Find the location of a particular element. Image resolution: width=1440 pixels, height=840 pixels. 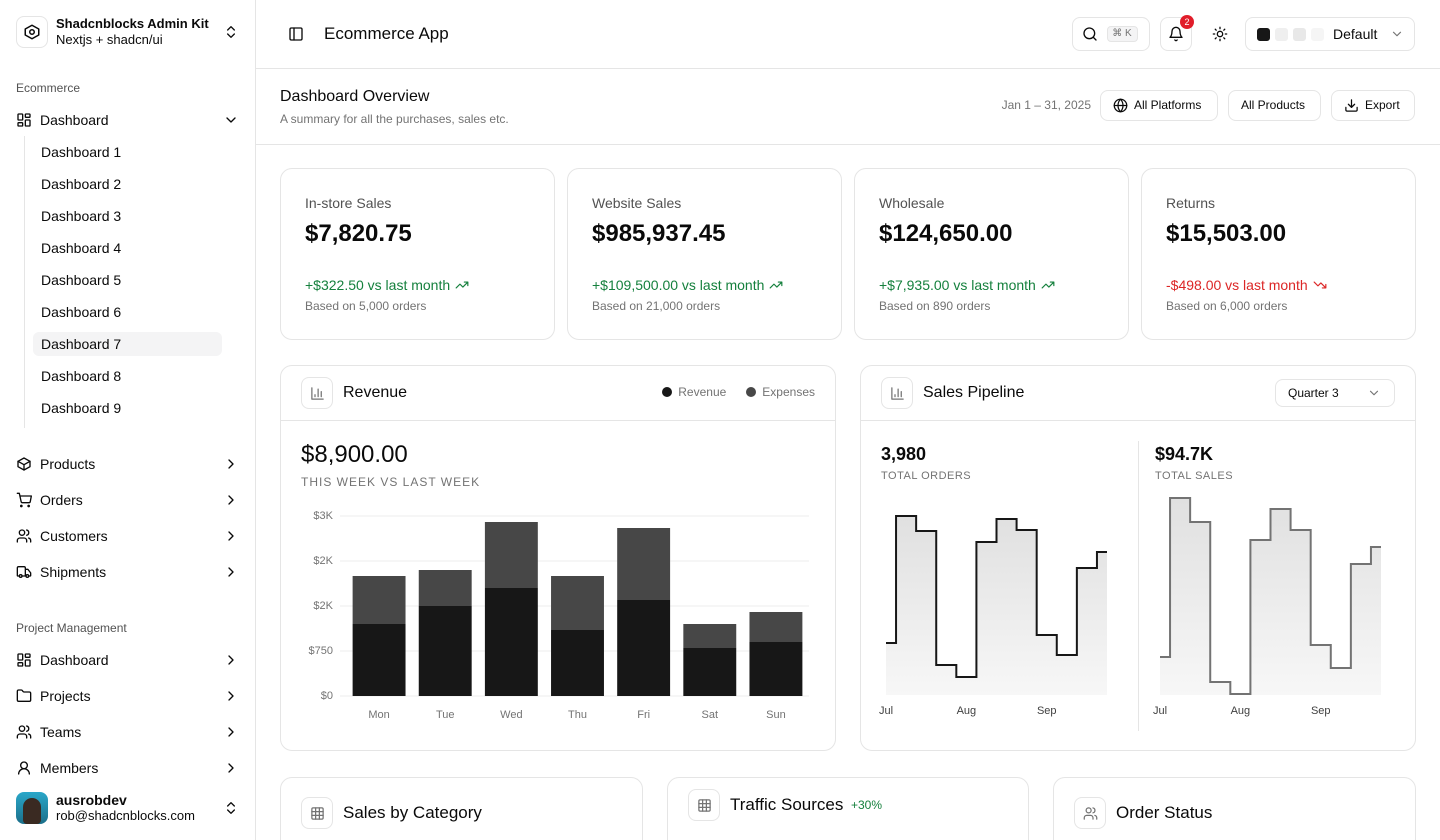

revenue-total: $8,900.00 is located at coordinates (354, 454).